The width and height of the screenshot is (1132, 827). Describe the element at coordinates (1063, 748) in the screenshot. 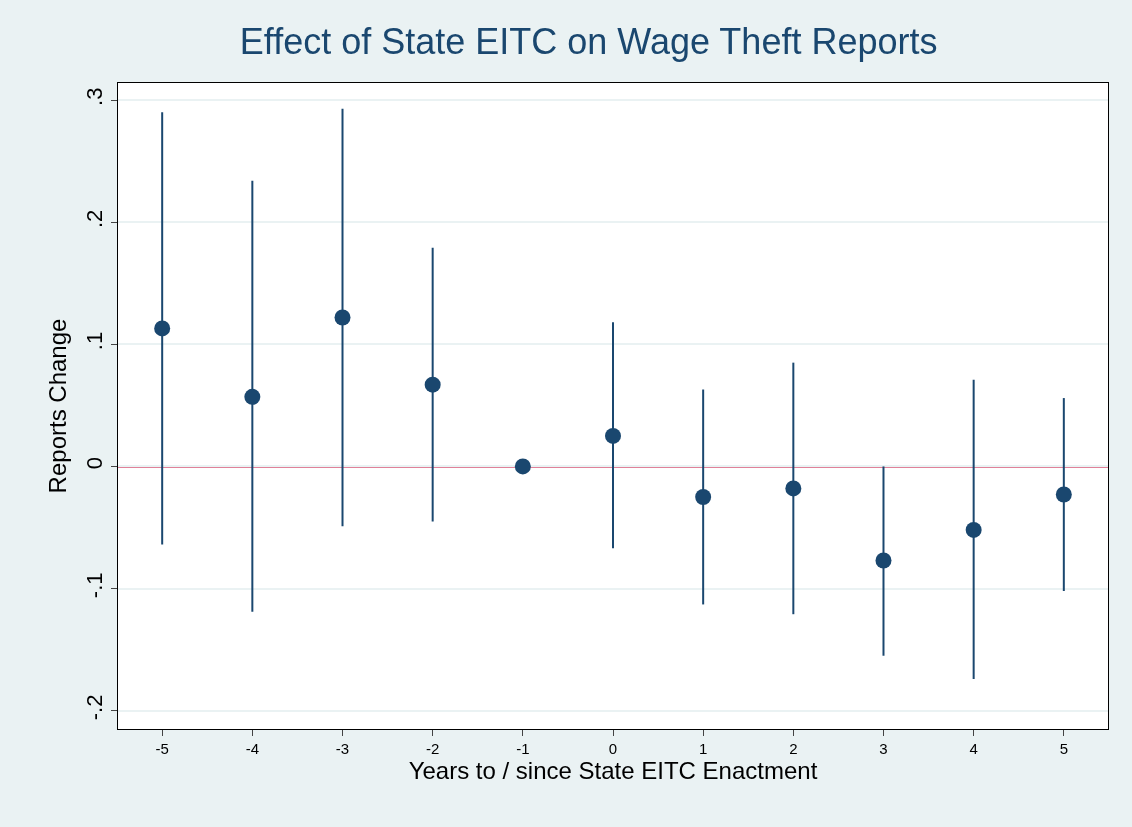

I see `x-tick-label: 5` at that location.